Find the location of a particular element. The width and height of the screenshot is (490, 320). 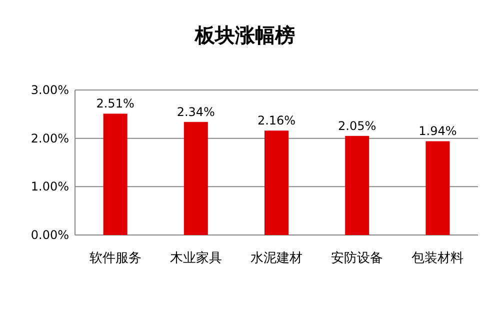

y-tick-label: 3.00% is located at coordinates (49, 90).